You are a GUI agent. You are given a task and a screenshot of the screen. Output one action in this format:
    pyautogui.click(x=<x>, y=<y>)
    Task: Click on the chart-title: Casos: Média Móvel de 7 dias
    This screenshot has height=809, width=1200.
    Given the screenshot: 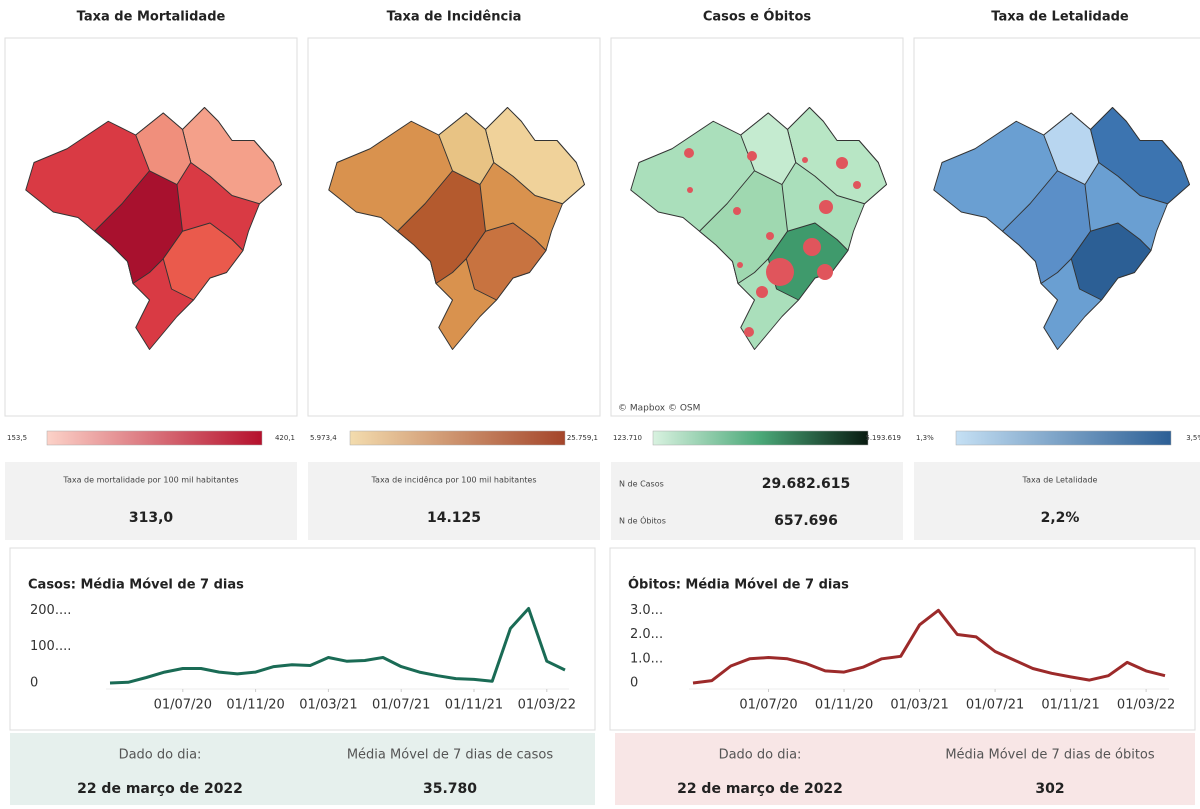 What is the action you would take?
    pyautogui.click(x=136, y=585)
    